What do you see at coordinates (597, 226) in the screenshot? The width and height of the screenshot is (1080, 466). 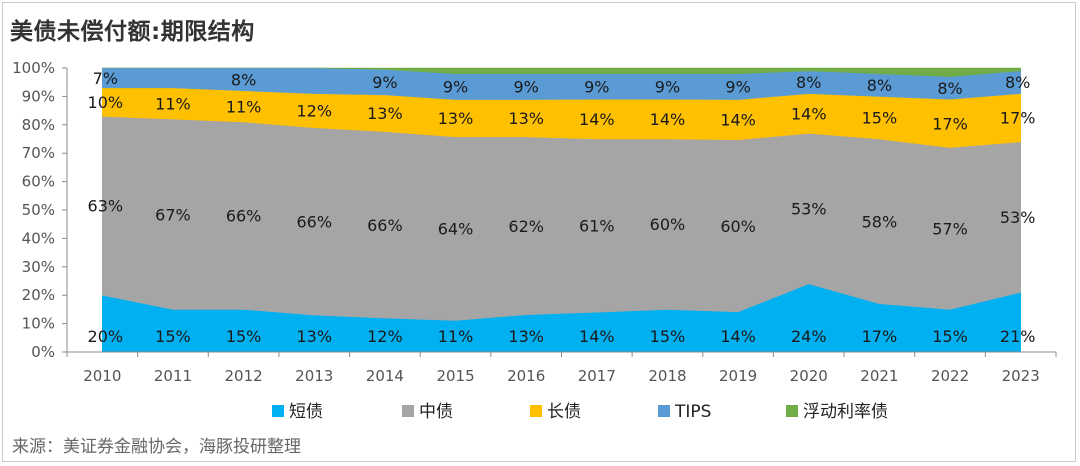 I see `data-label: 61%` at bounding box center [597, 226].